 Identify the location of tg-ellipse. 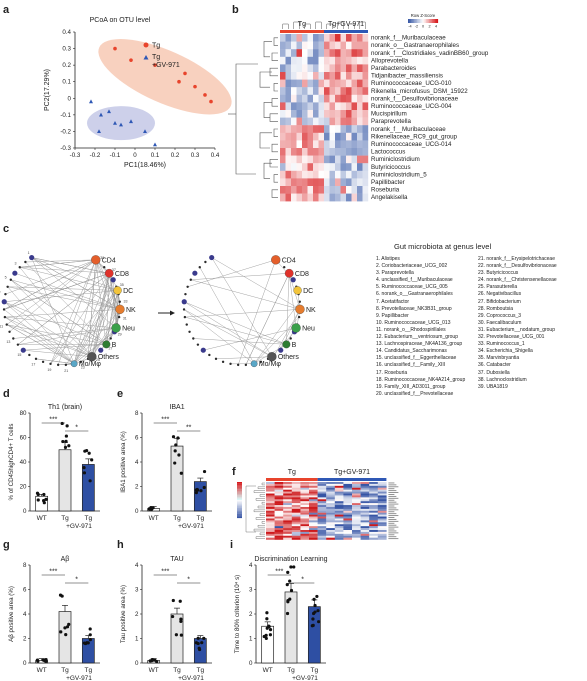
(165, 77).